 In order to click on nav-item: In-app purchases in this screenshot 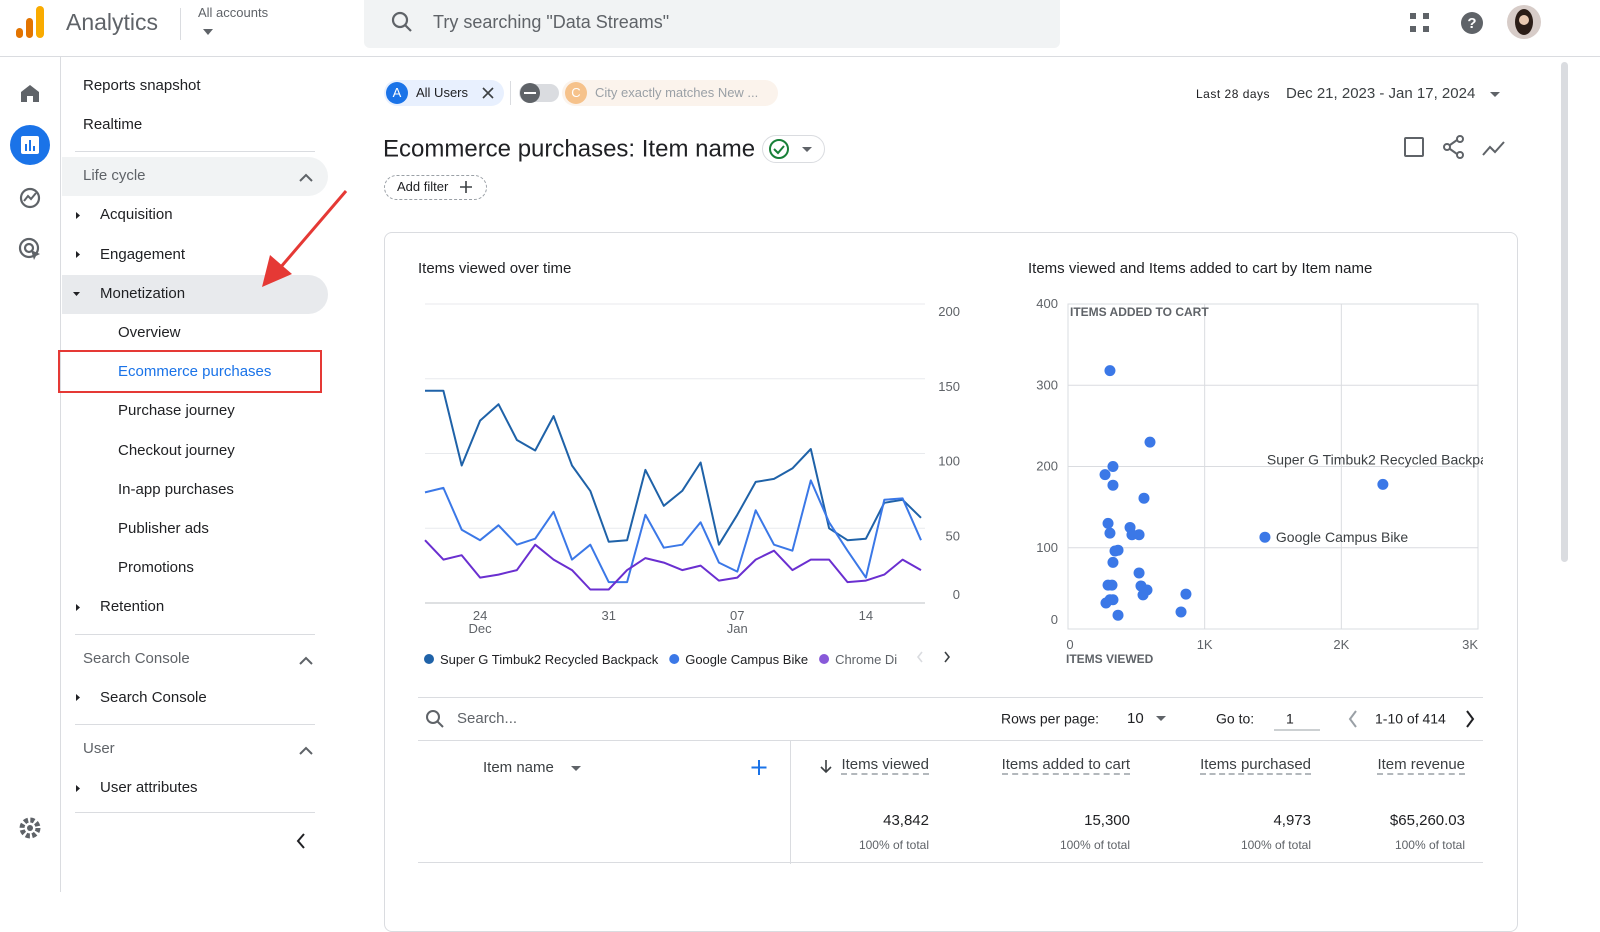, I will do `click(176, 489)`.